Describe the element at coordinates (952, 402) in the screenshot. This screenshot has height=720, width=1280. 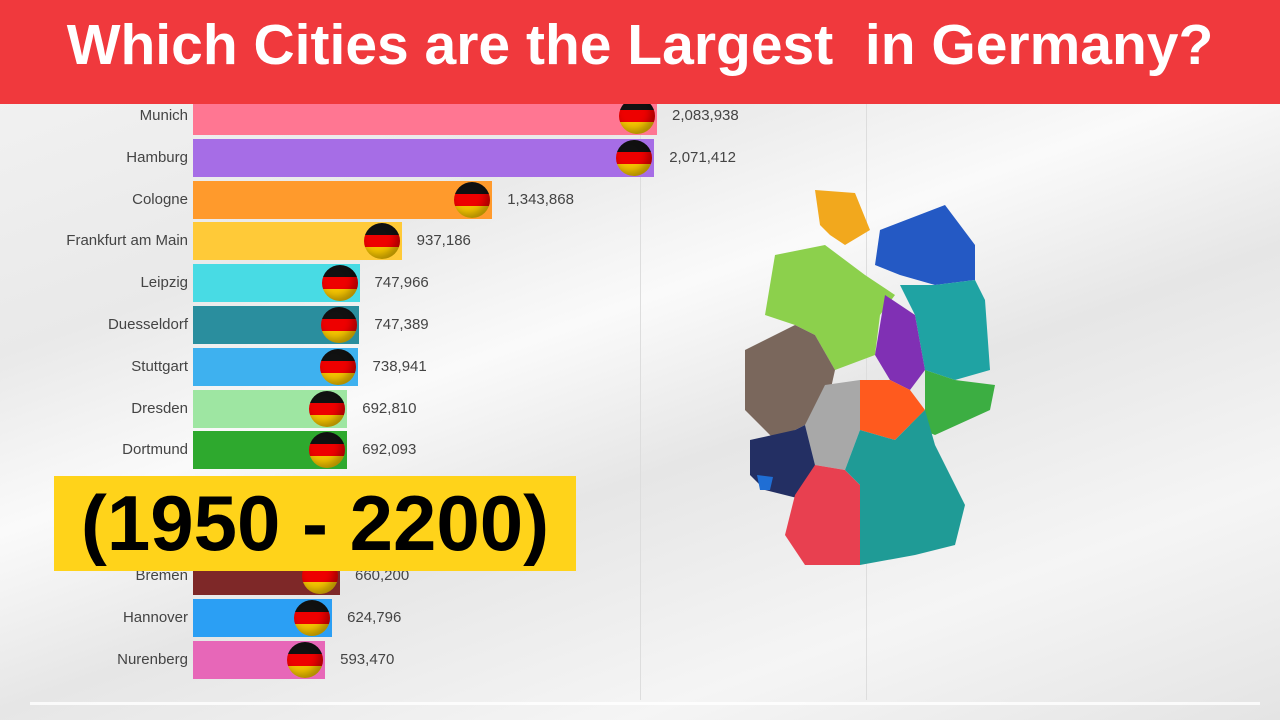
I see `map-saxony` at that location.